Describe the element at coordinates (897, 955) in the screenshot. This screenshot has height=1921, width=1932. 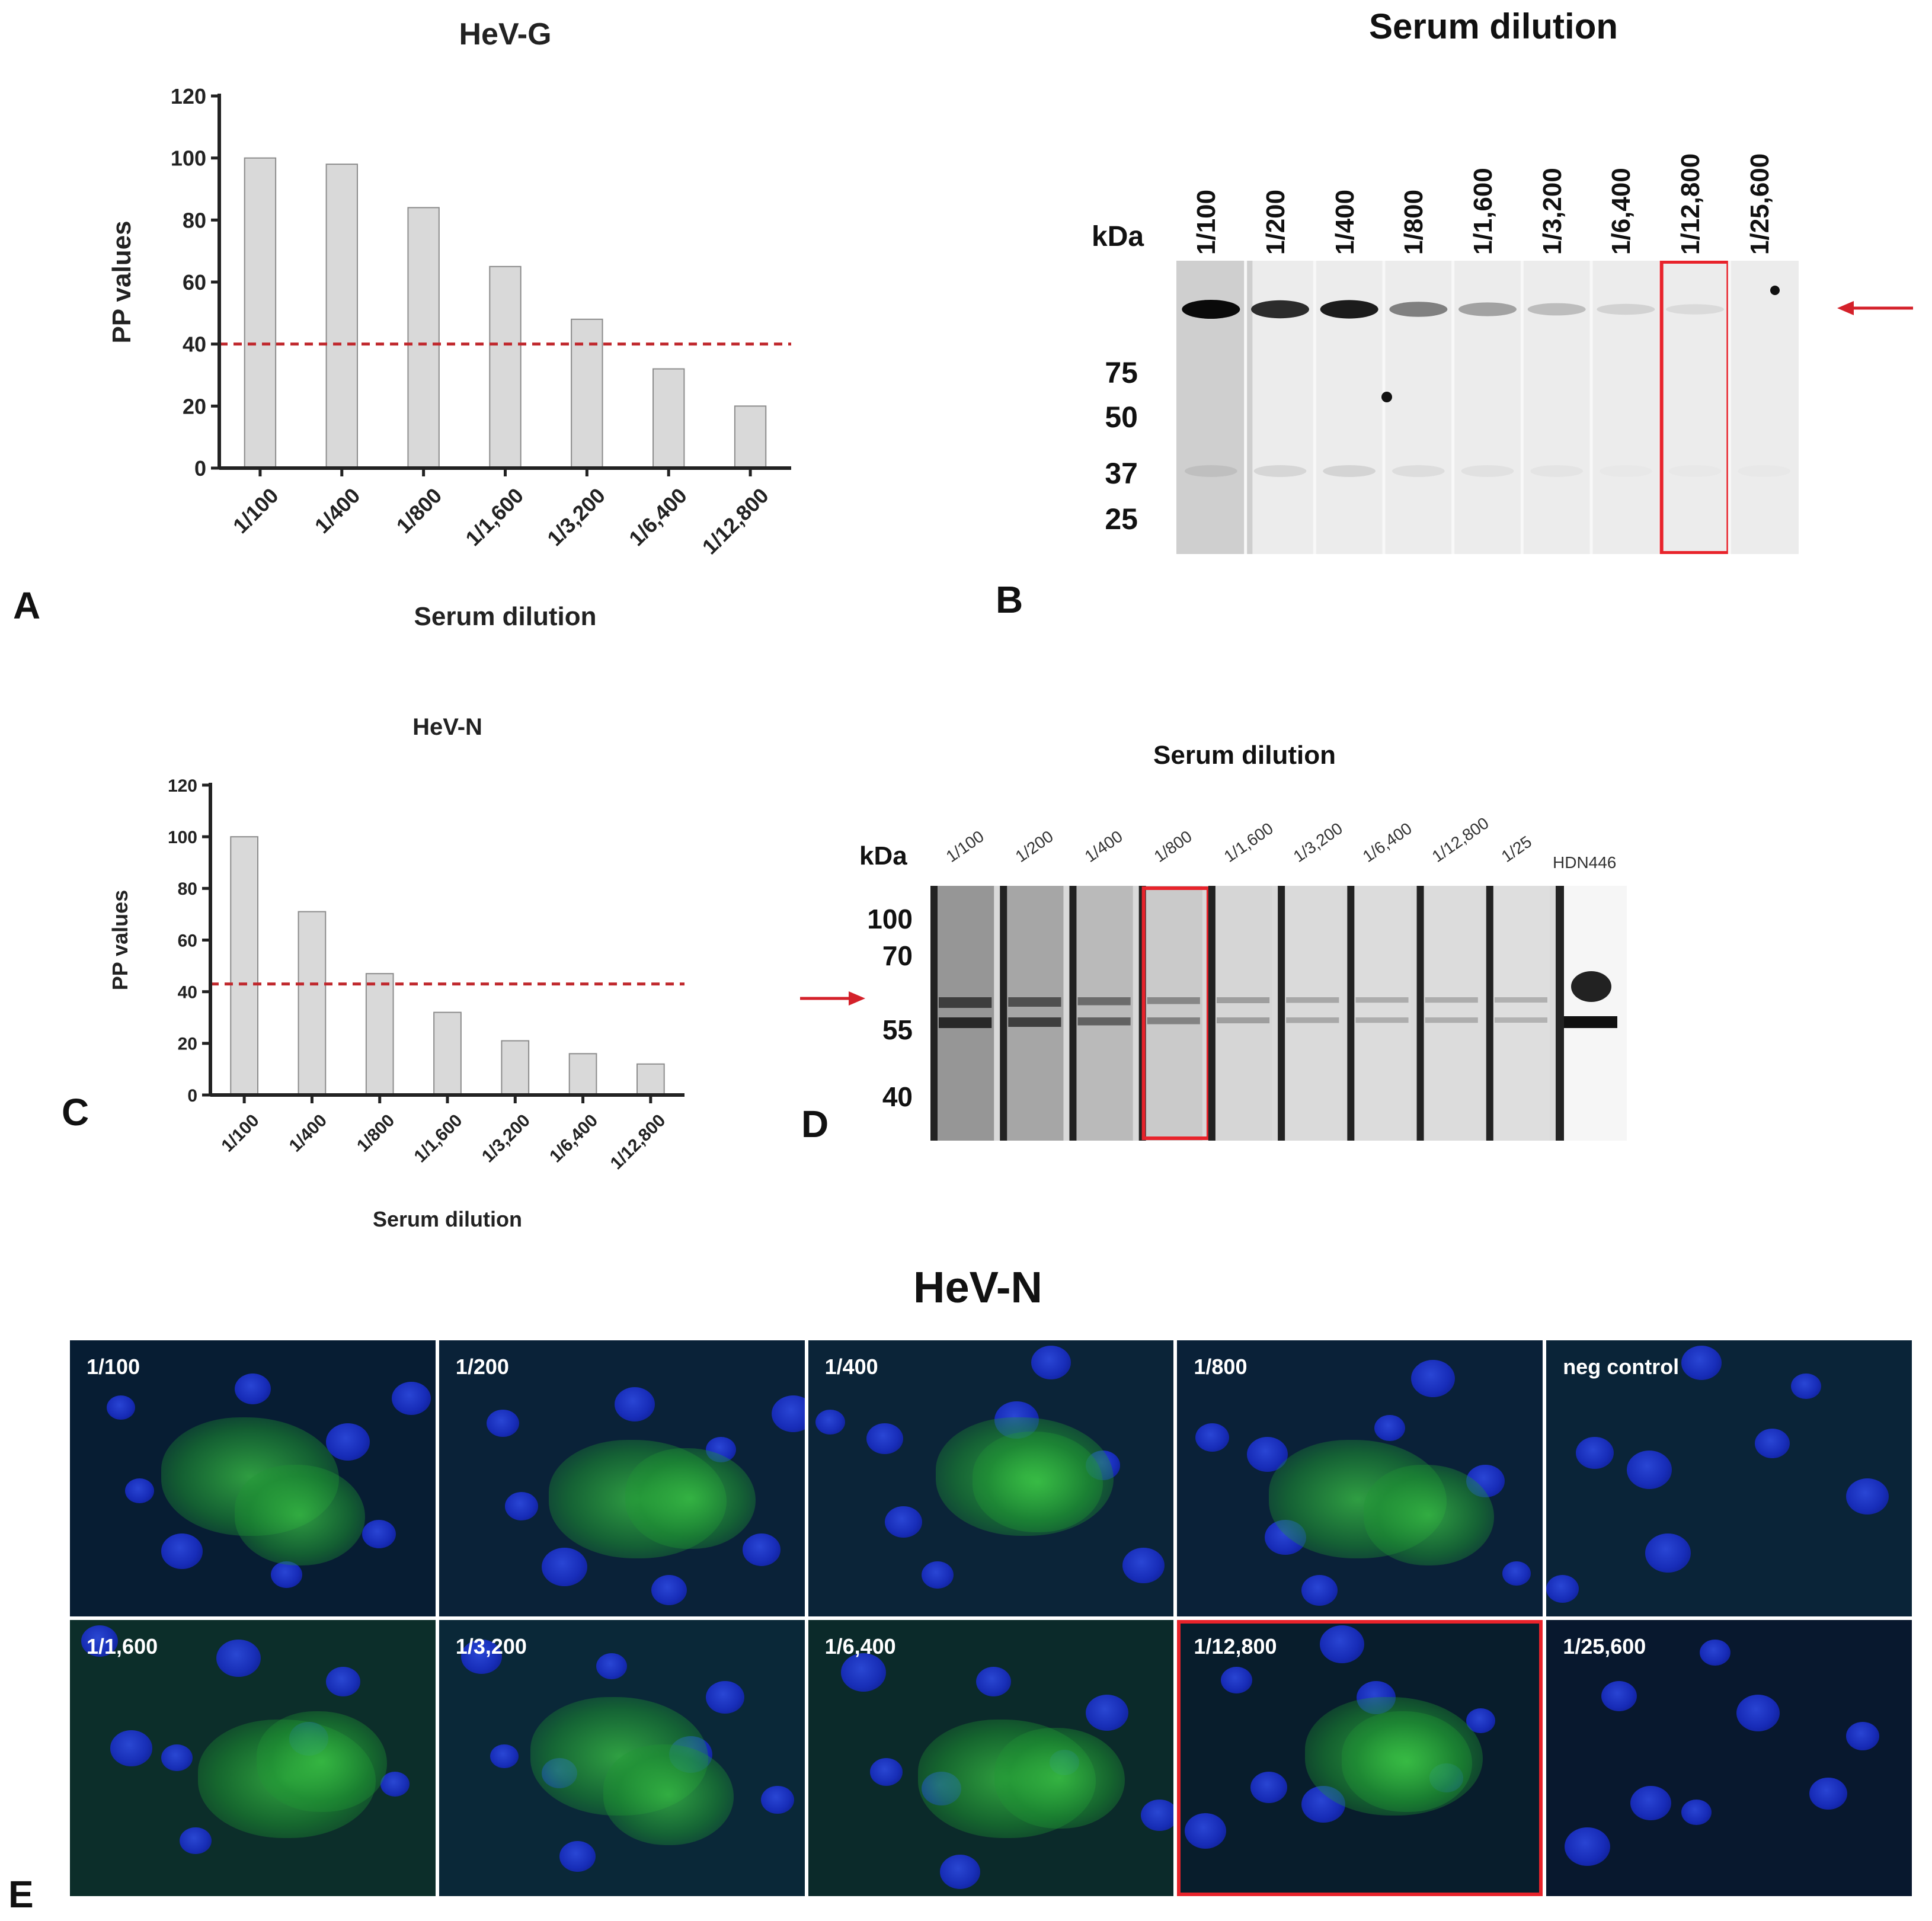
I see `blot-d-marker: 70` at that location.